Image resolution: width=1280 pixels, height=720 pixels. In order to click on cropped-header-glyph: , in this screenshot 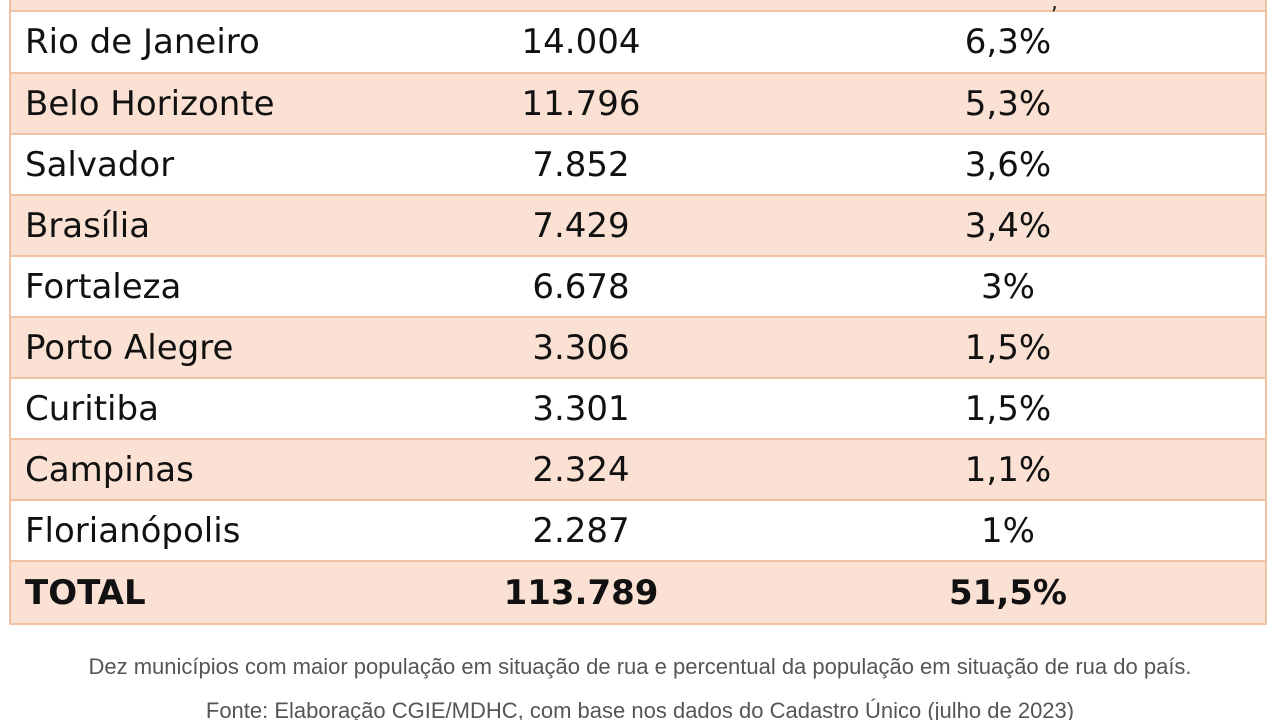, I will do `click(1054, 7)`.